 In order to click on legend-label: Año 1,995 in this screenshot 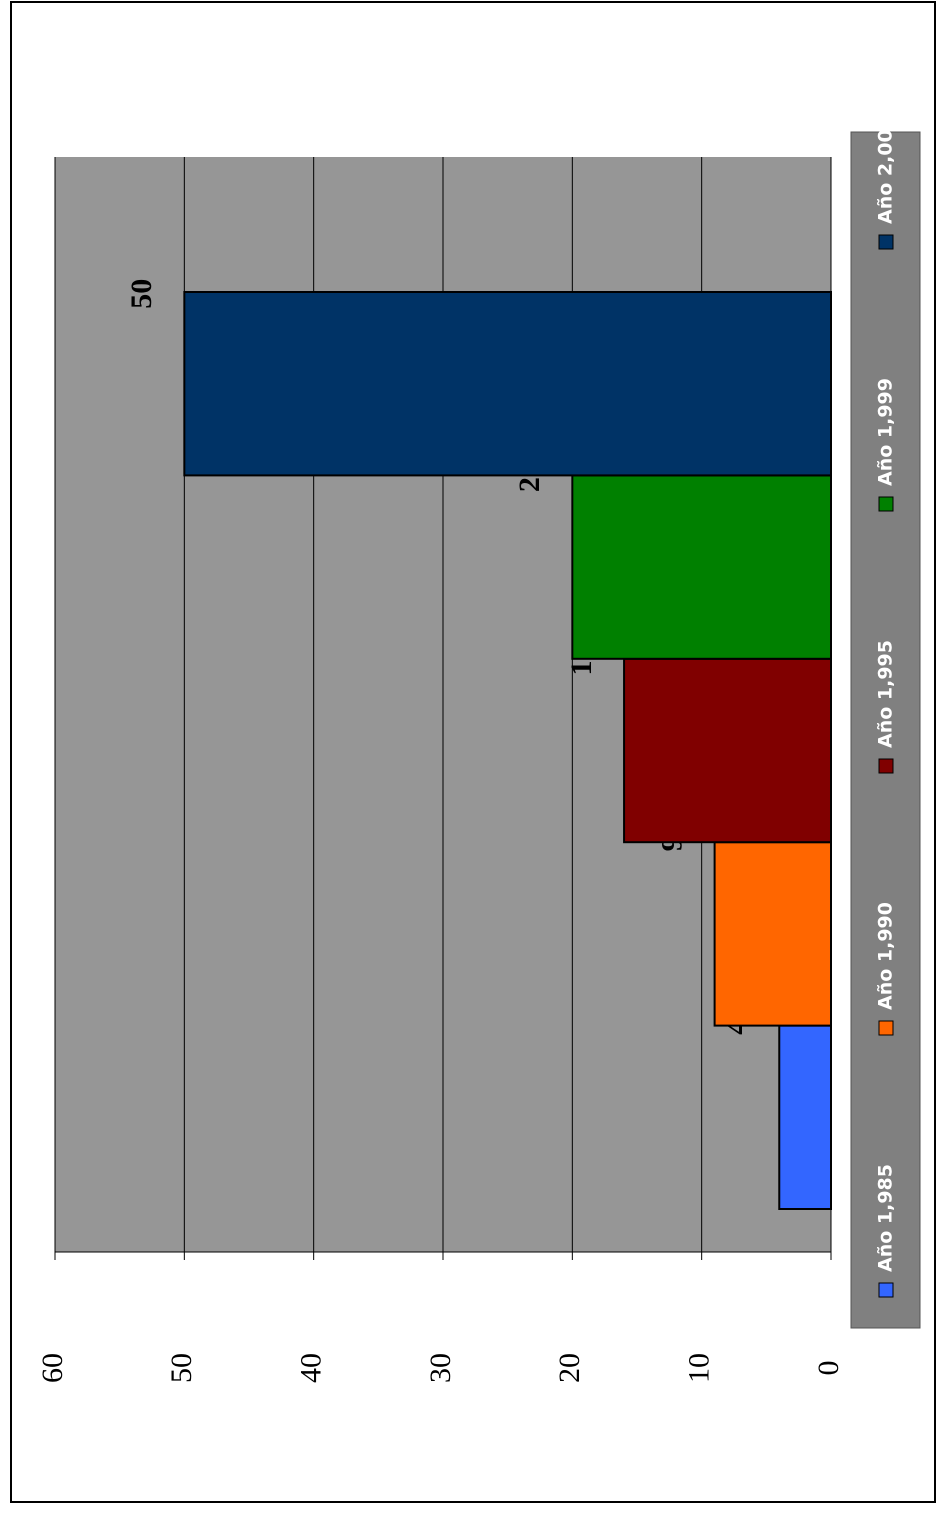, I will do `click(886, 694)`.